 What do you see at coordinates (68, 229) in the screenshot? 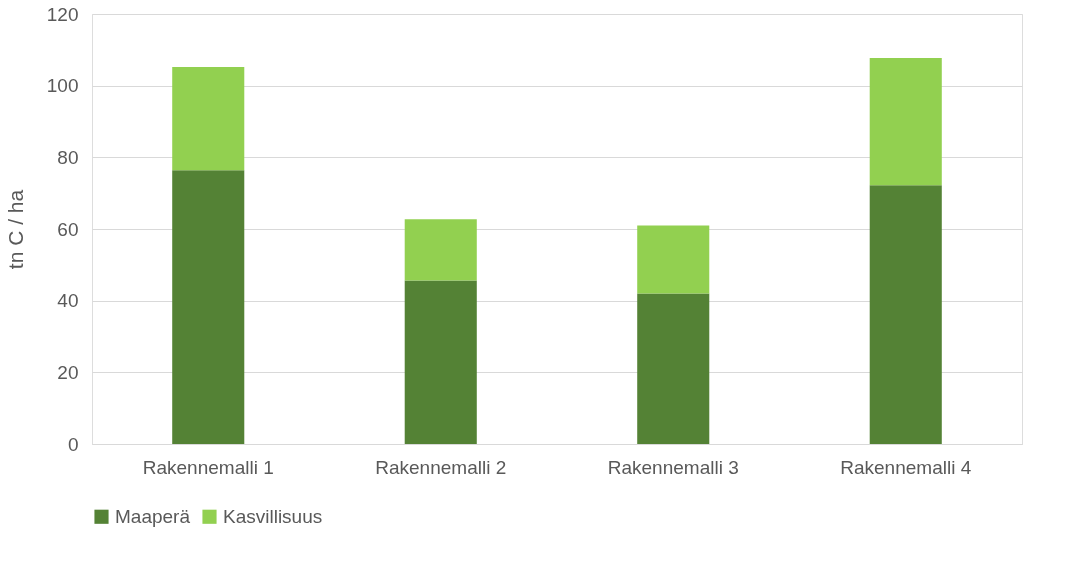
I see `y-tick-label: 60` at bounding box center [68, 229].